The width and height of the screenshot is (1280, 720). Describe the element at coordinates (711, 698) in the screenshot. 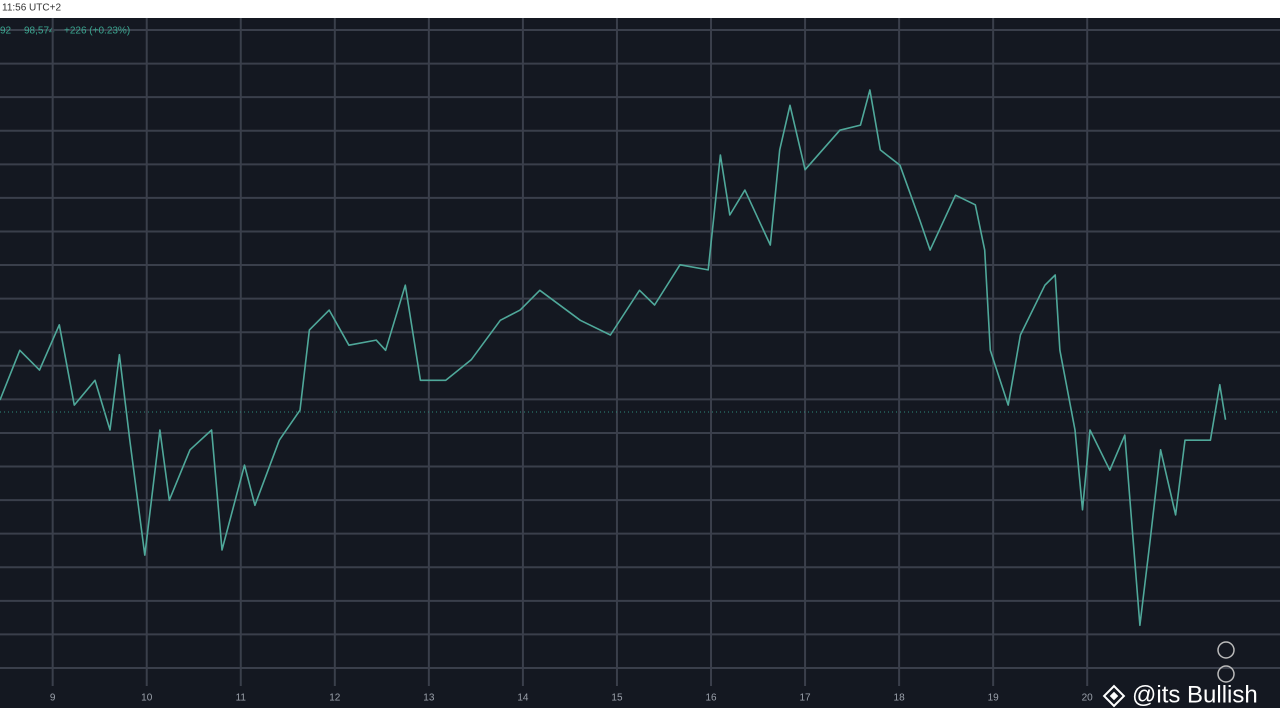

I see `x-tick-label: 16` at that location.